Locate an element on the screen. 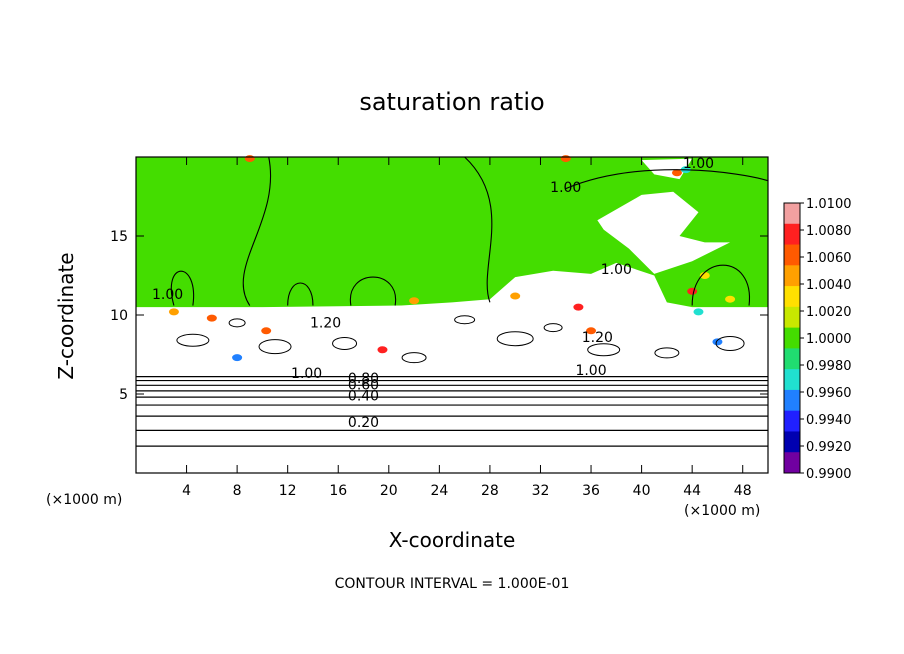  colorbar-label: 1.0040 is located at coordinates (829, 285).